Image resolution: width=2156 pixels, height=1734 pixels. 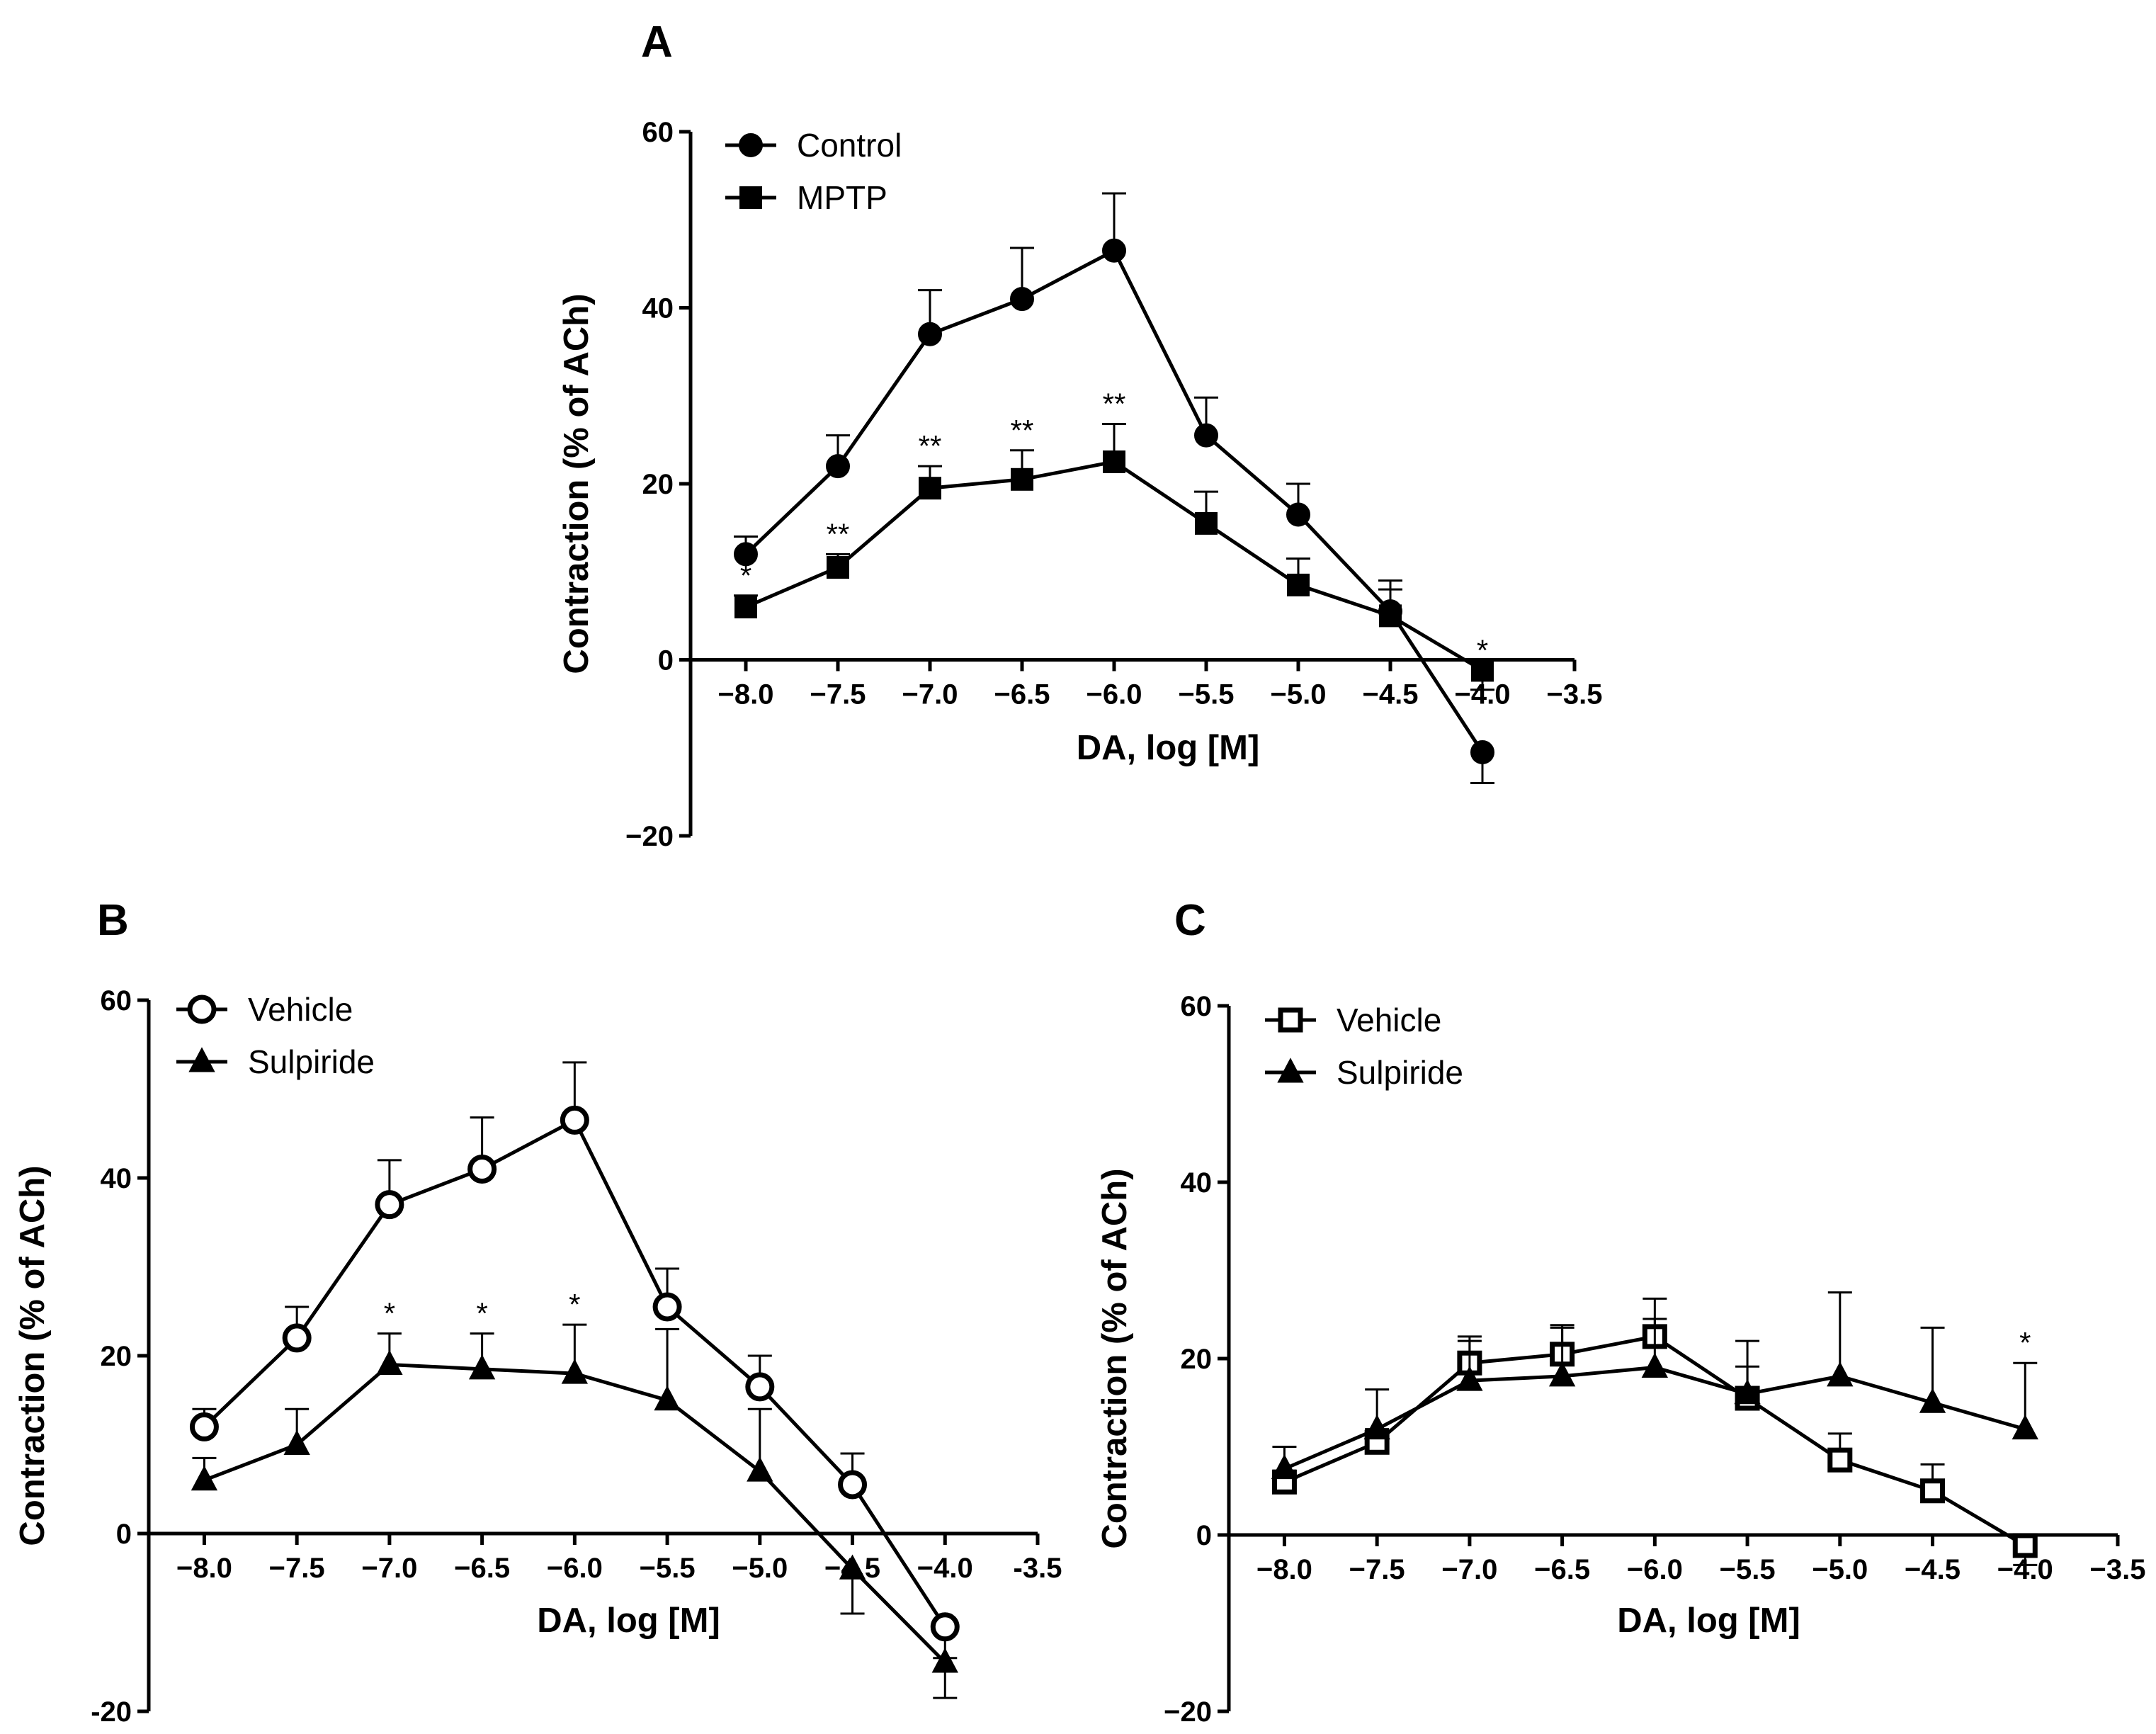 I want to click on panel-letter: B, so click(x=113, y=920).